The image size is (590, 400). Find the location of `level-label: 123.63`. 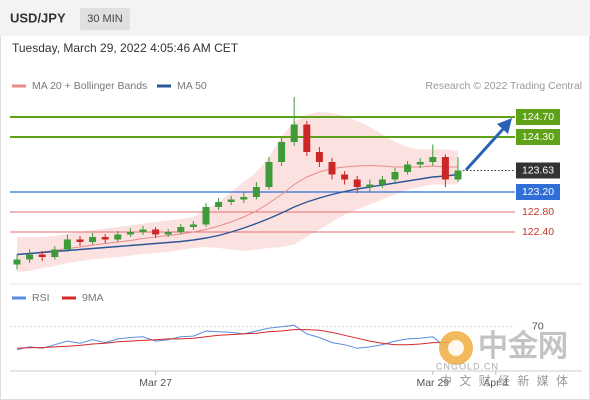

level-label: 123.63 is located at coordinates (538, 170).